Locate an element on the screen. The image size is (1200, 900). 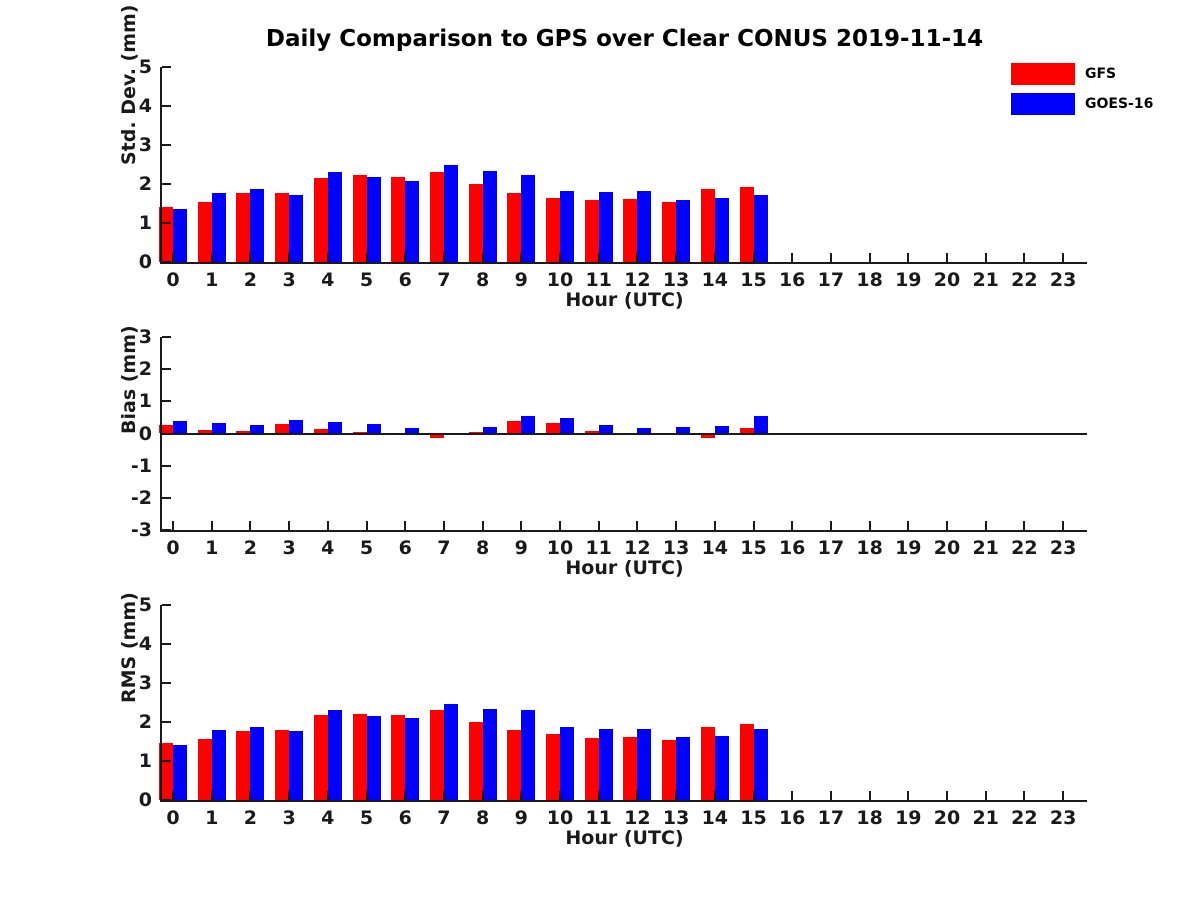
bias-panel-x-tick-label: 4 is located at coordinates (328, 548).